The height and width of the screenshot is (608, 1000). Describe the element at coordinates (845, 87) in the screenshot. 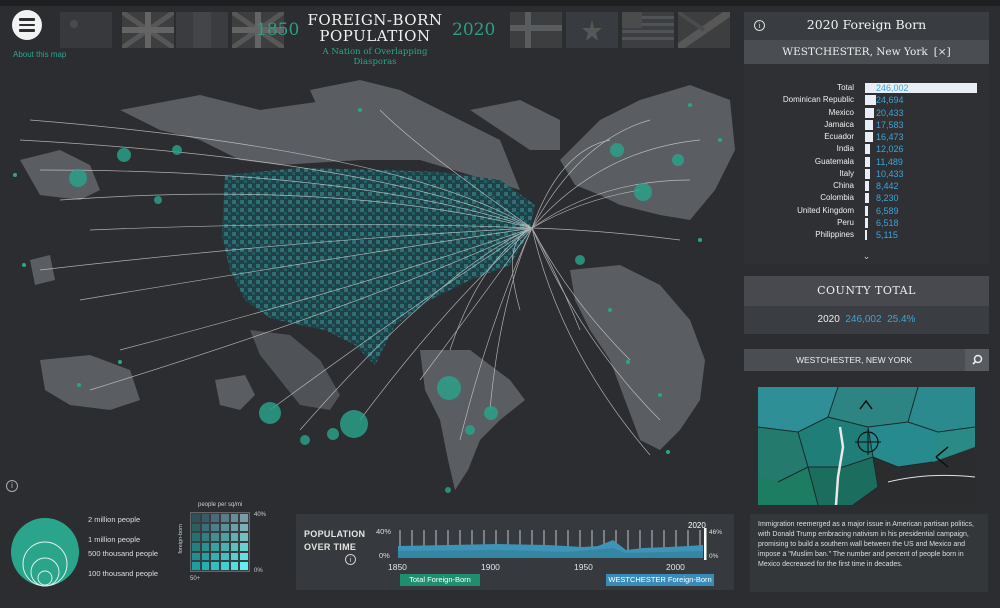

I see `birthplace-name: Total` at that location.